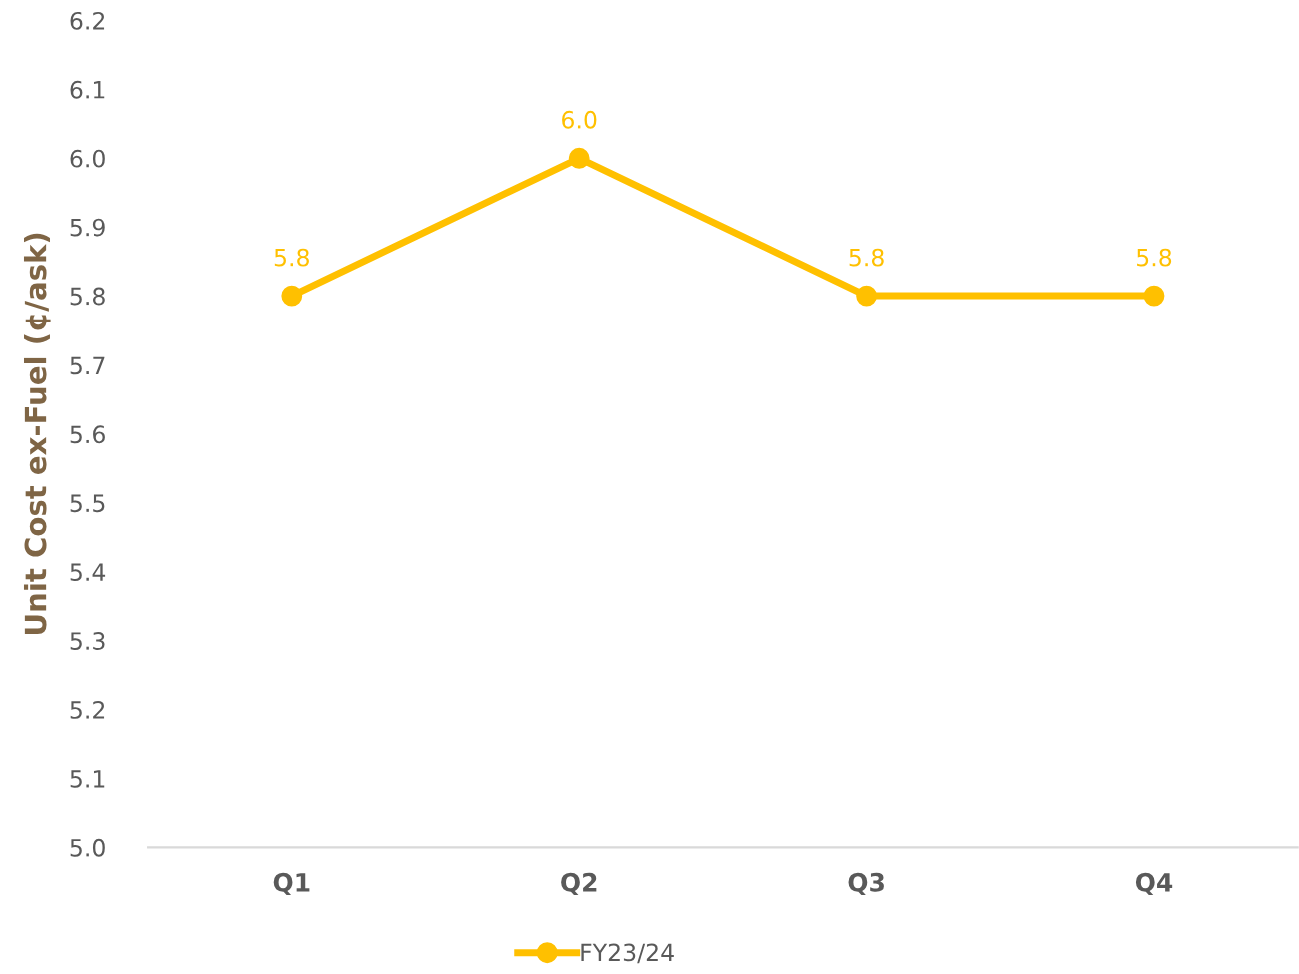  I want to click on y-tick-label: 6.0, so click(87, 158).